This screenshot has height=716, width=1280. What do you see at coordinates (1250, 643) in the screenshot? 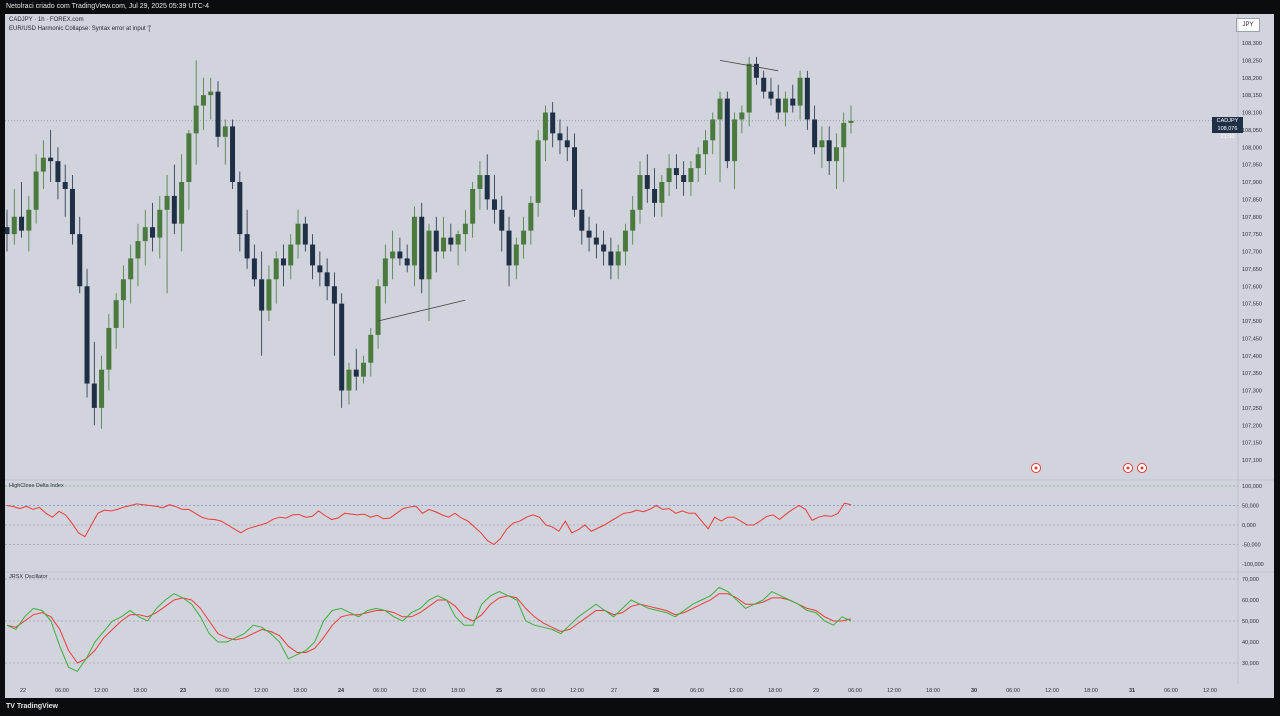
I see `panel2-axis-label: 40,000` at bounding box center [1250, 643].